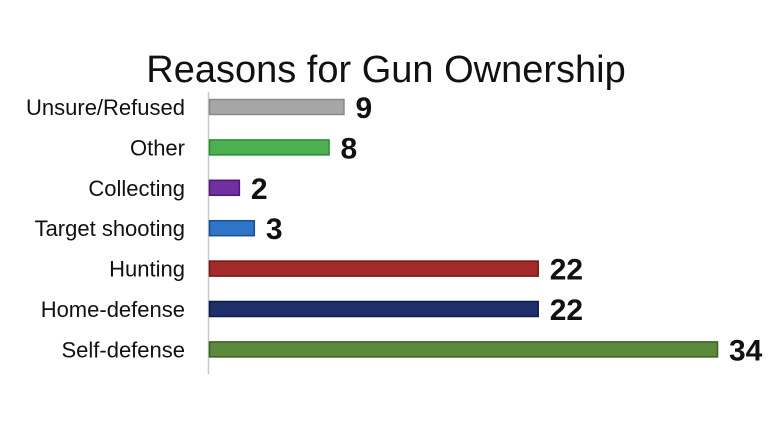 This screenshot has width=770, height=422. What do you see at coordinates (224, 188) in the screenshot?
I see `bar-collecting` at bounding box center [224, 188].